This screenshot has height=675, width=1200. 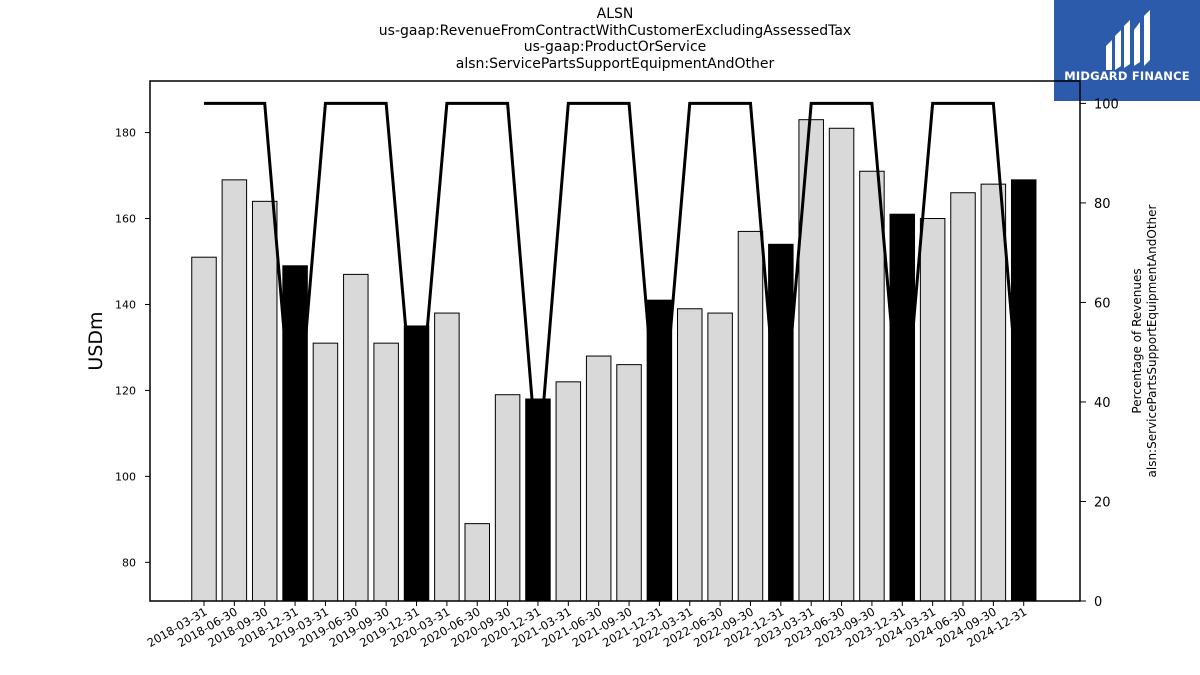 What do you see at coordinates (125, 476) in the screenshot?
I see `y-tick-label: 100` at bounding box center [125, 476].